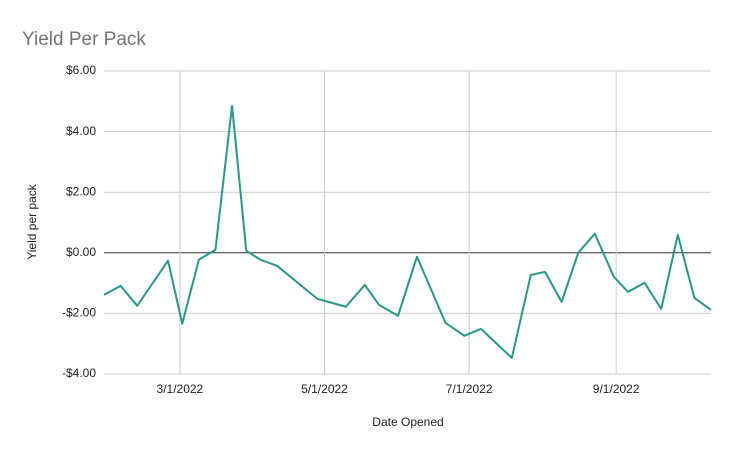 This screenshot has width=734, height=453. What do you see at coordinates (81, 191) in the screenshot?
I see `y-tick-label: $2.00` at bounding box center [81, 191].